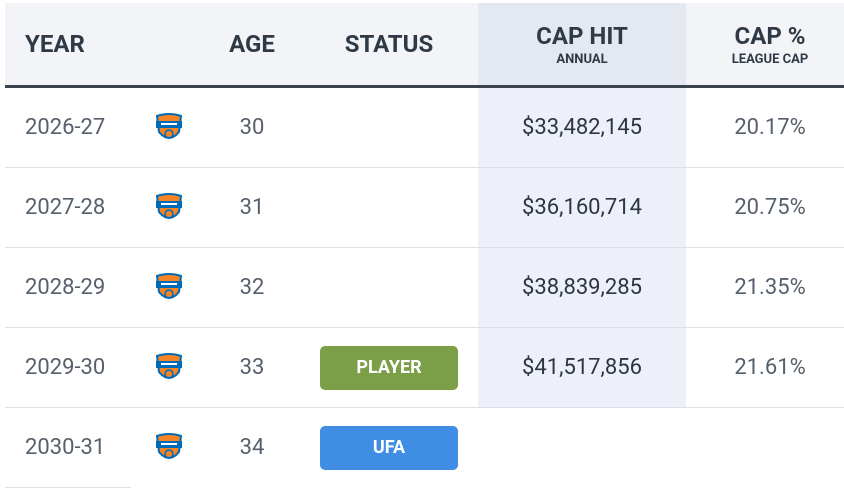 Image resolution: width=844 pixels, height=488 pixels. I want to click on cap-pct-header: CAP %, so click(770, 36).